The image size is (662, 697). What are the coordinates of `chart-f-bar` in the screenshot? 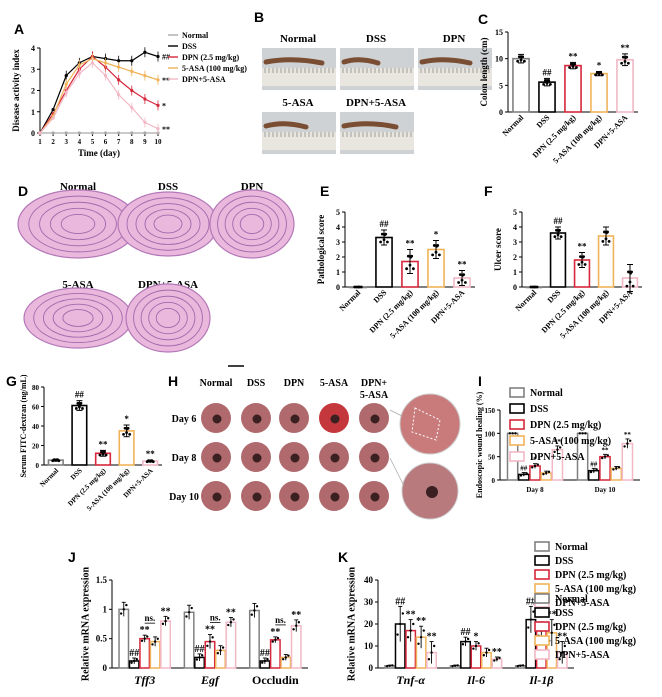 It's located at (558, 260).